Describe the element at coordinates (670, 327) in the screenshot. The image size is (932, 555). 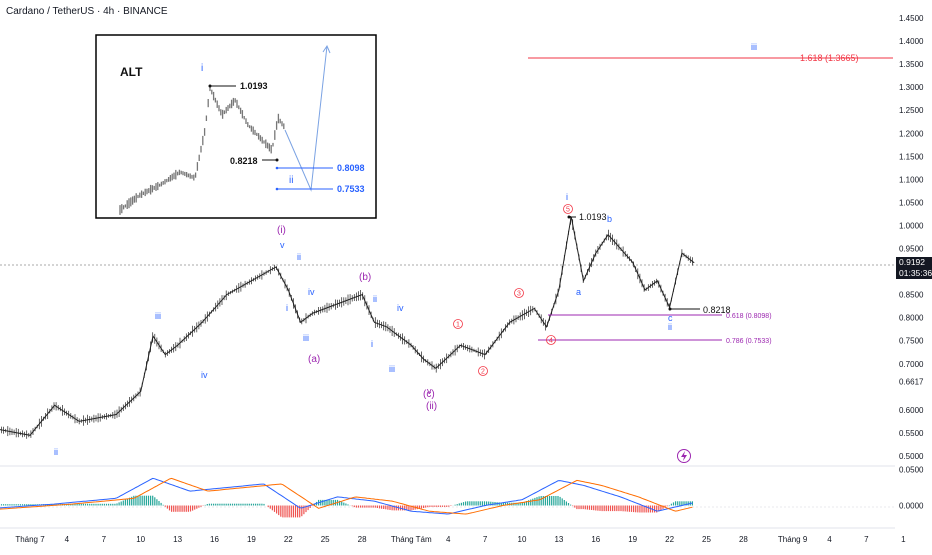
I see `wave-ii-small: ii` at that location.